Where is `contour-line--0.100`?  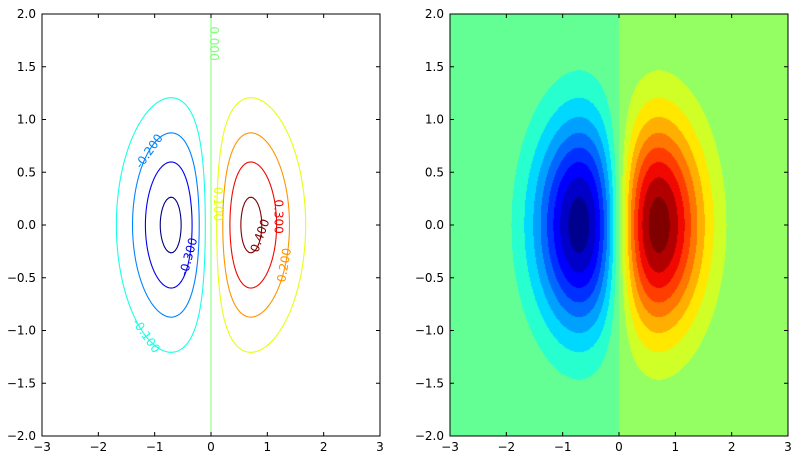
contour-line--0.100 is located at coordinates (160, 225).